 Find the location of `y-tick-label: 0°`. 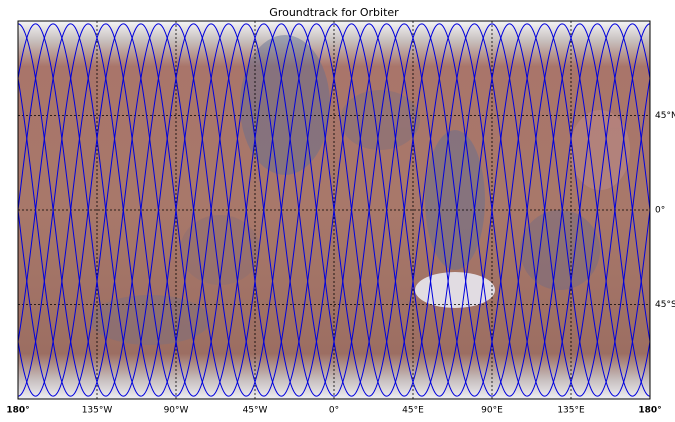

y-tick-label: 0° is located at coordinates (660, 211).